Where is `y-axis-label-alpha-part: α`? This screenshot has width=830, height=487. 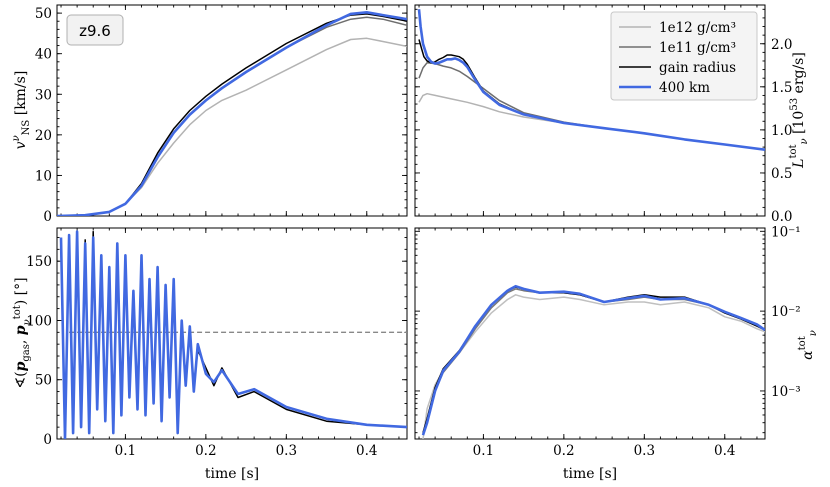 y-axis-label-alpha-part: α is located at coordinates (808, 355).